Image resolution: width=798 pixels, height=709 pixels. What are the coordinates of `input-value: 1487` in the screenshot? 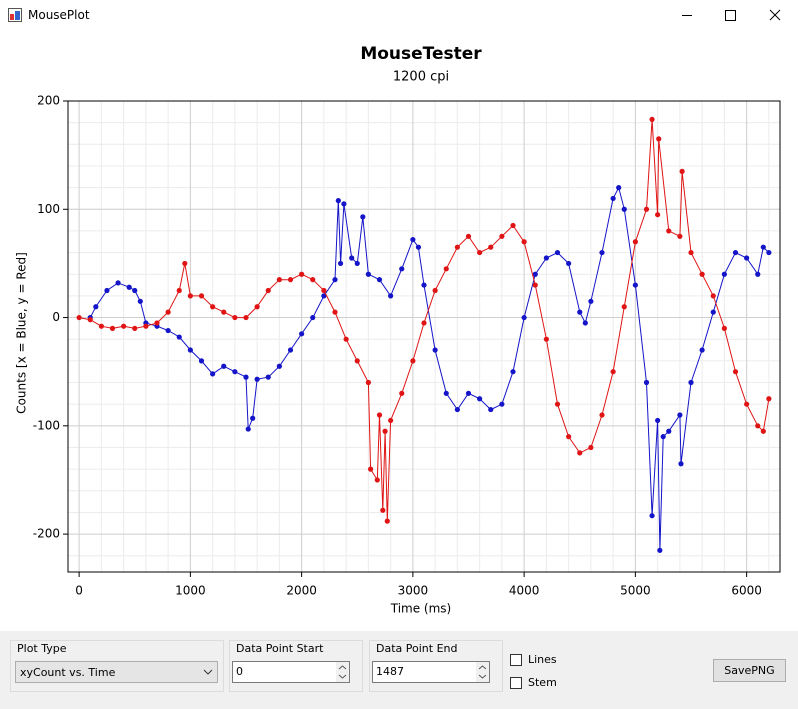 It's located at (390, 671).